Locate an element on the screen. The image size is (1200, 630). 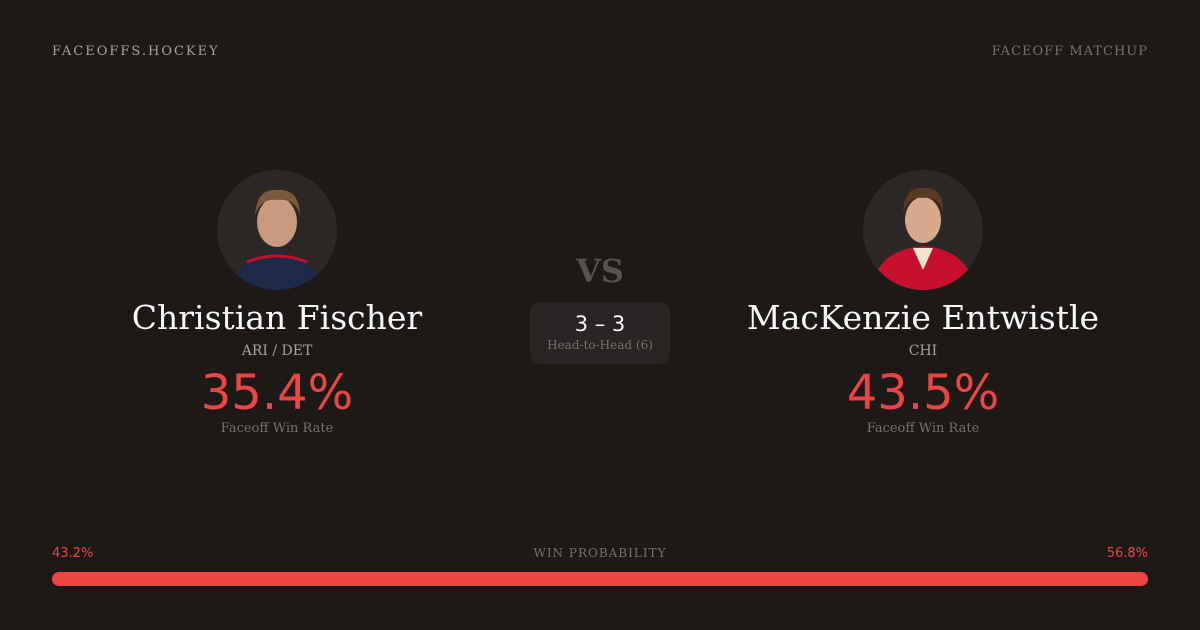
win-probability-bar is located at coordinates (600, 579).